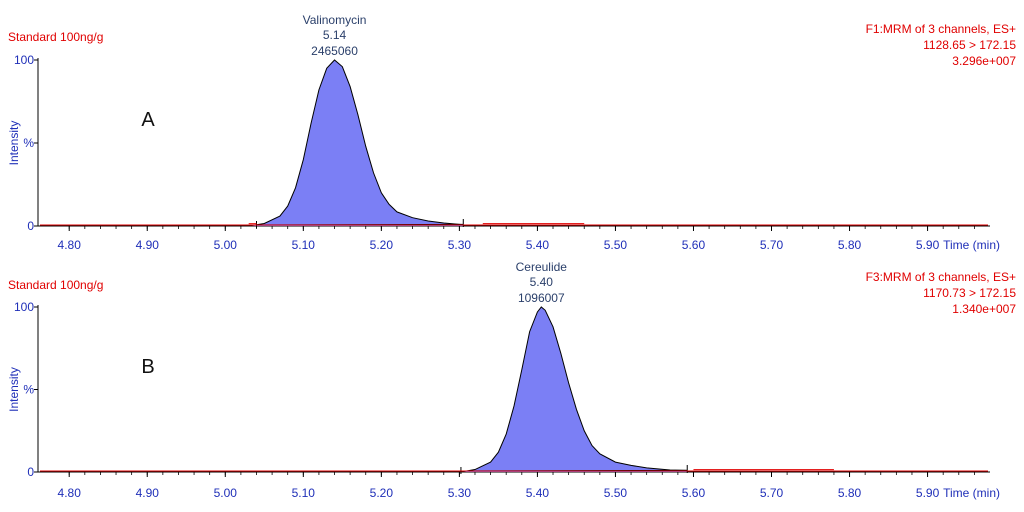 This screenshot has height=512, width=1024. Describe the element at coordinates (334, 51) in the screenshot. I see `peak-area-label: 2465060` at that location.